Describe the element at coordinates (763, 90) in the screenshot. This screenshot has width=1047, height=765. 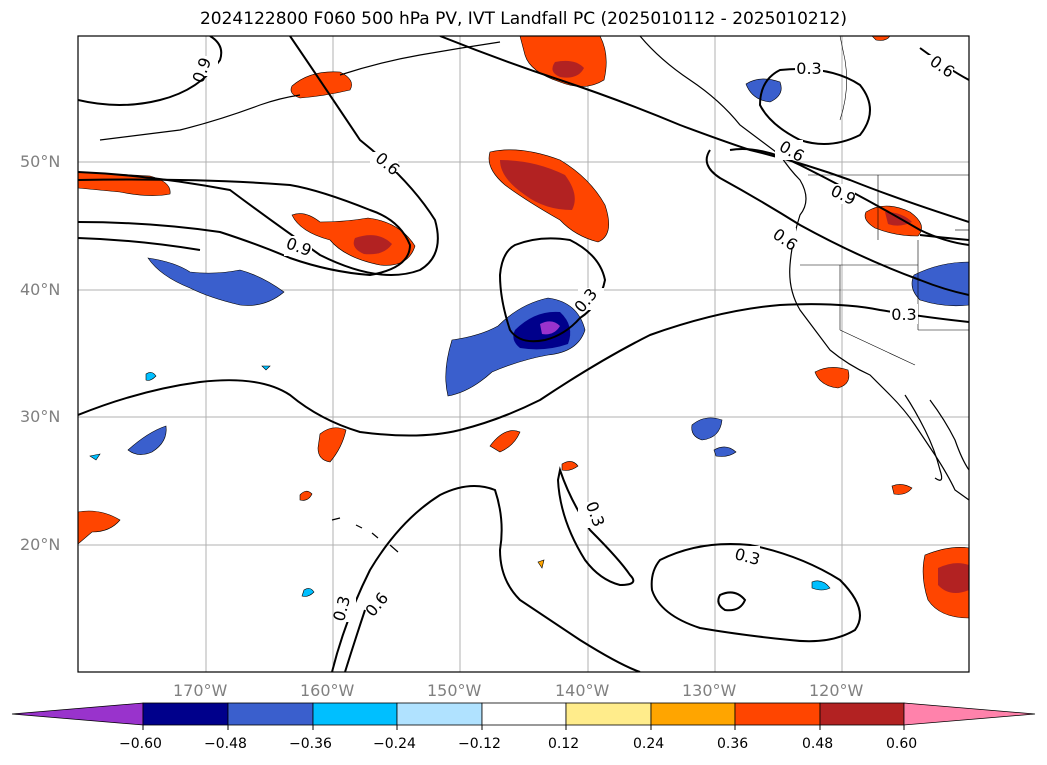
I see `blob-neg-125w-55n` at that location.